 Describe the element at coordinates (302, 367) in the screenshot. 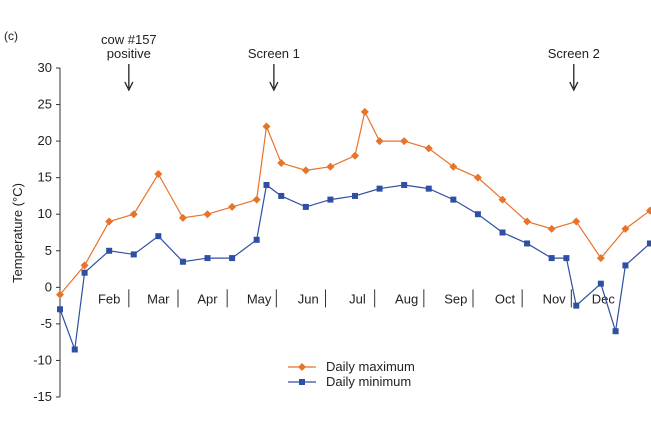

I see `legend-marker-daily-maximum` at that location.